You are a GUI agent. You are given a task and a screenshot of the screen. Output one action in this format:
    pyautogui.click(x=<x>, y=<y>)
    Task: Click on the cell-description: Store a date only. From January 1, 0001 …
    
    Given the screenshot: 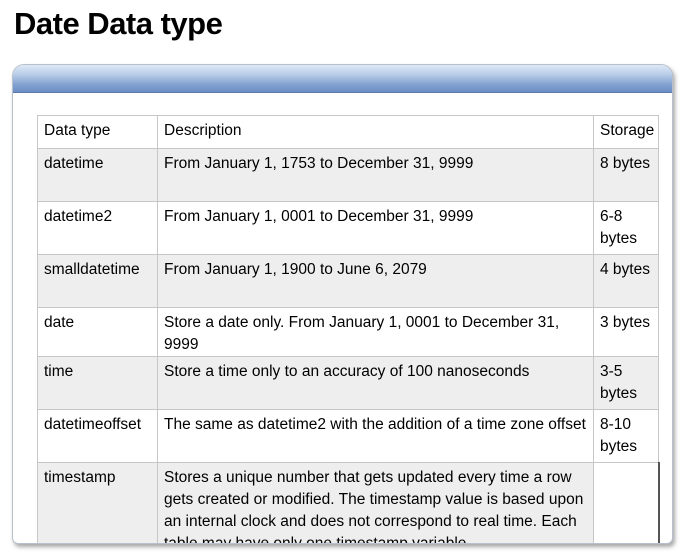 What is the action you would take?
    pyautogui.click(x=375, y=332)
    